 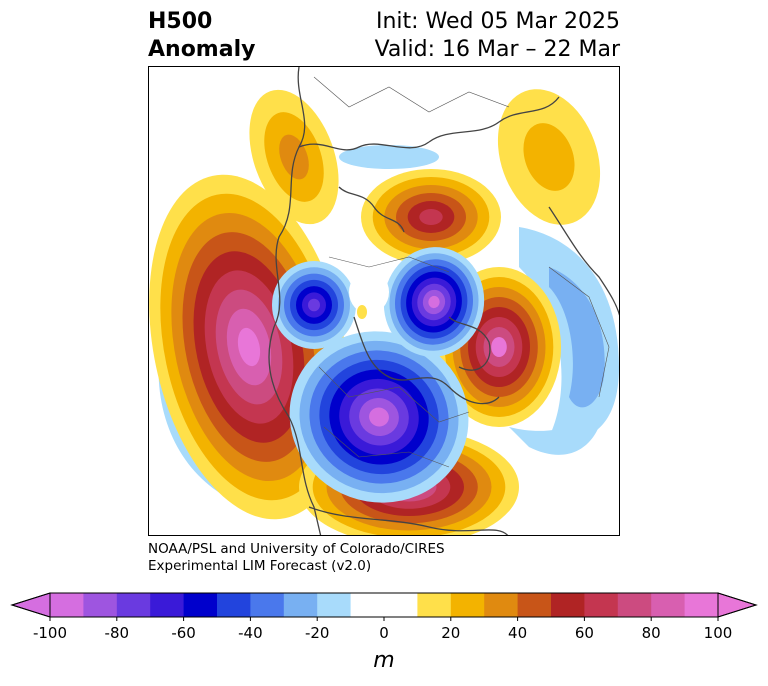 I want to click on colorbar-svg: -100 -80 -60 -40 -20 0 20 40 60 80 100, so click(x=384, y=617).